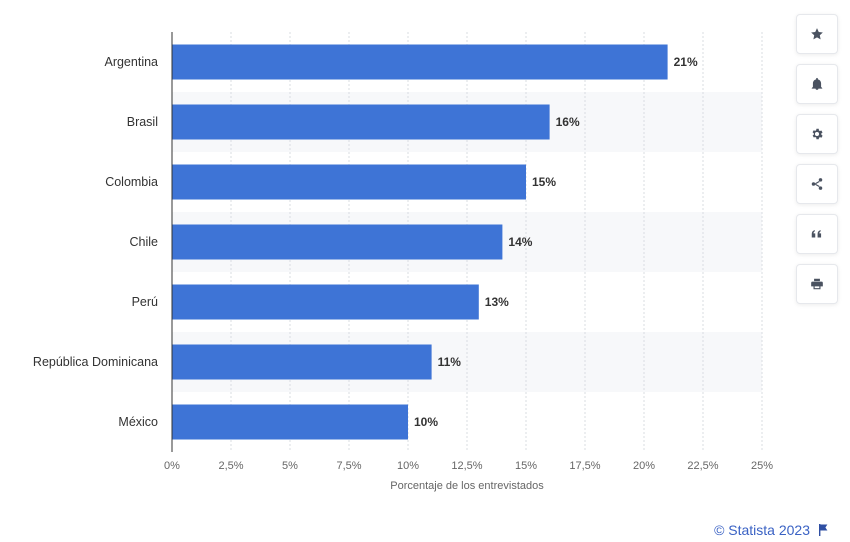 The width and height of the screenshot is (850, 542). I want to click on x-tick-label: 20%, so click(644, 466).